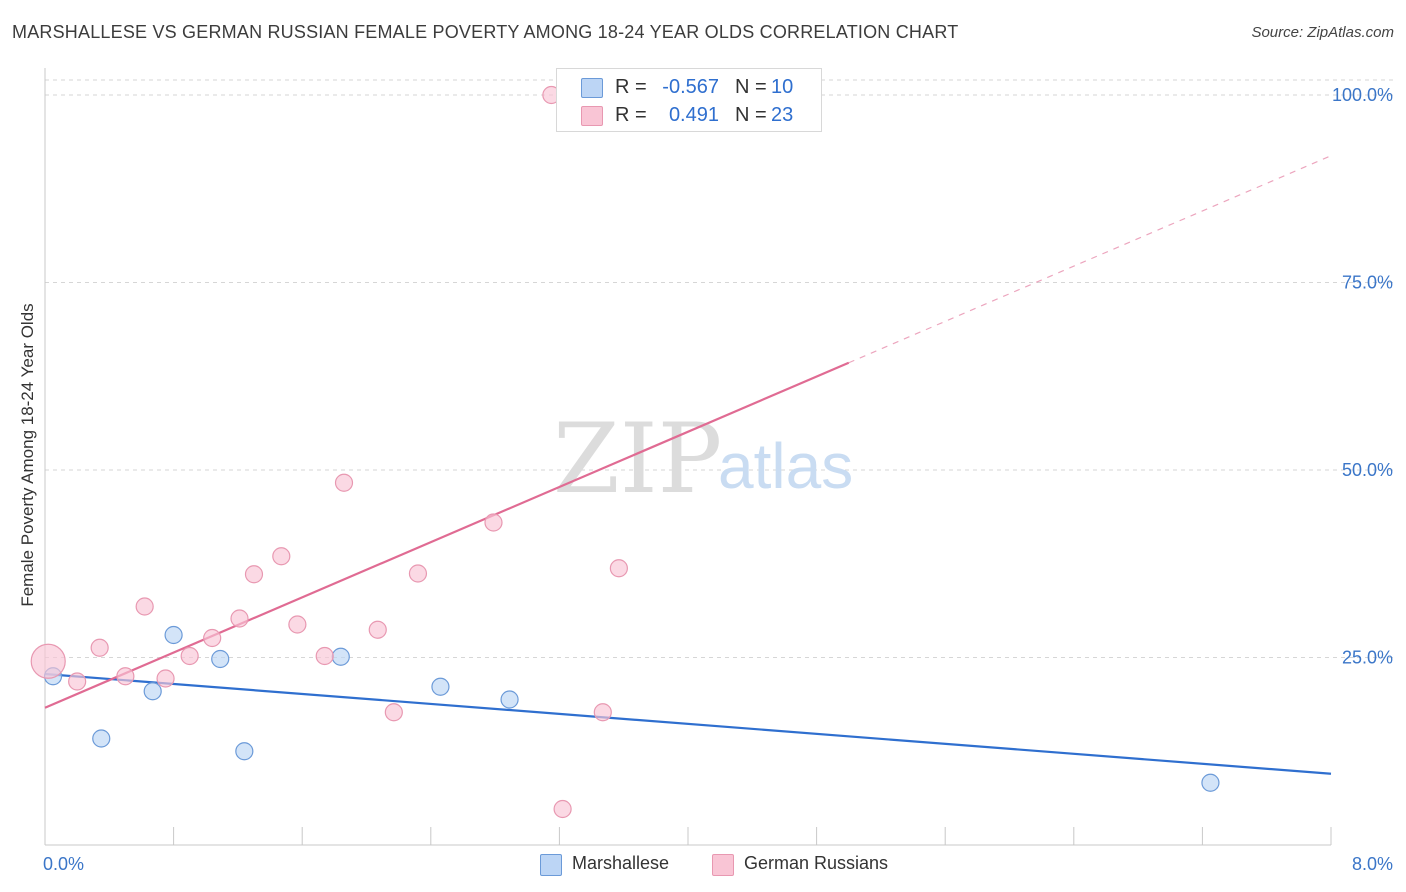 This screenshot has height=892, width=1406. I want to click on x-tick-label: 8.0%, so click(1372, 864).